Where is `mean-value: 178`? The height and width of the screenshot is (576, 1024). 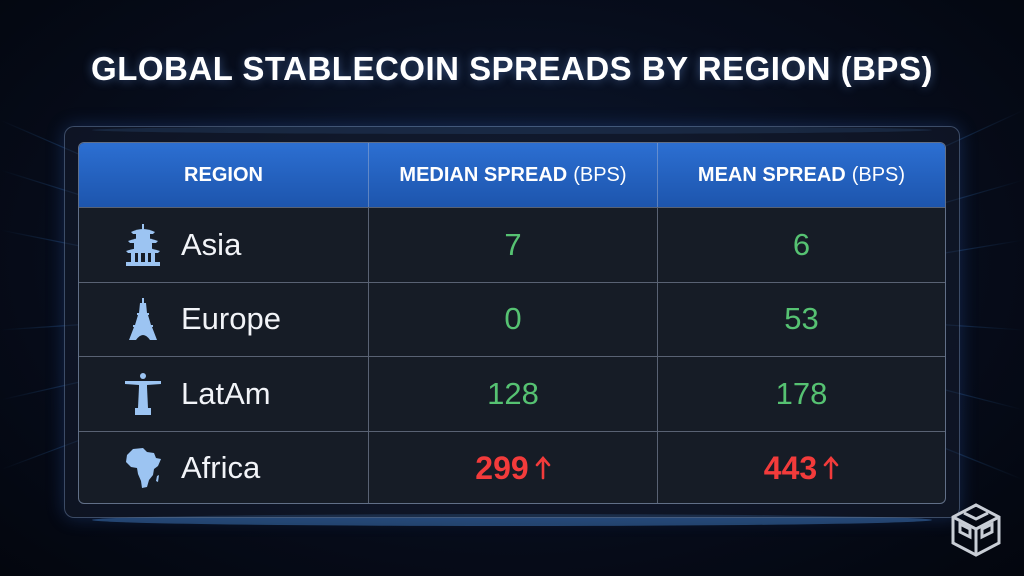
mean-value: 178 is located at coordinates (801, 393).